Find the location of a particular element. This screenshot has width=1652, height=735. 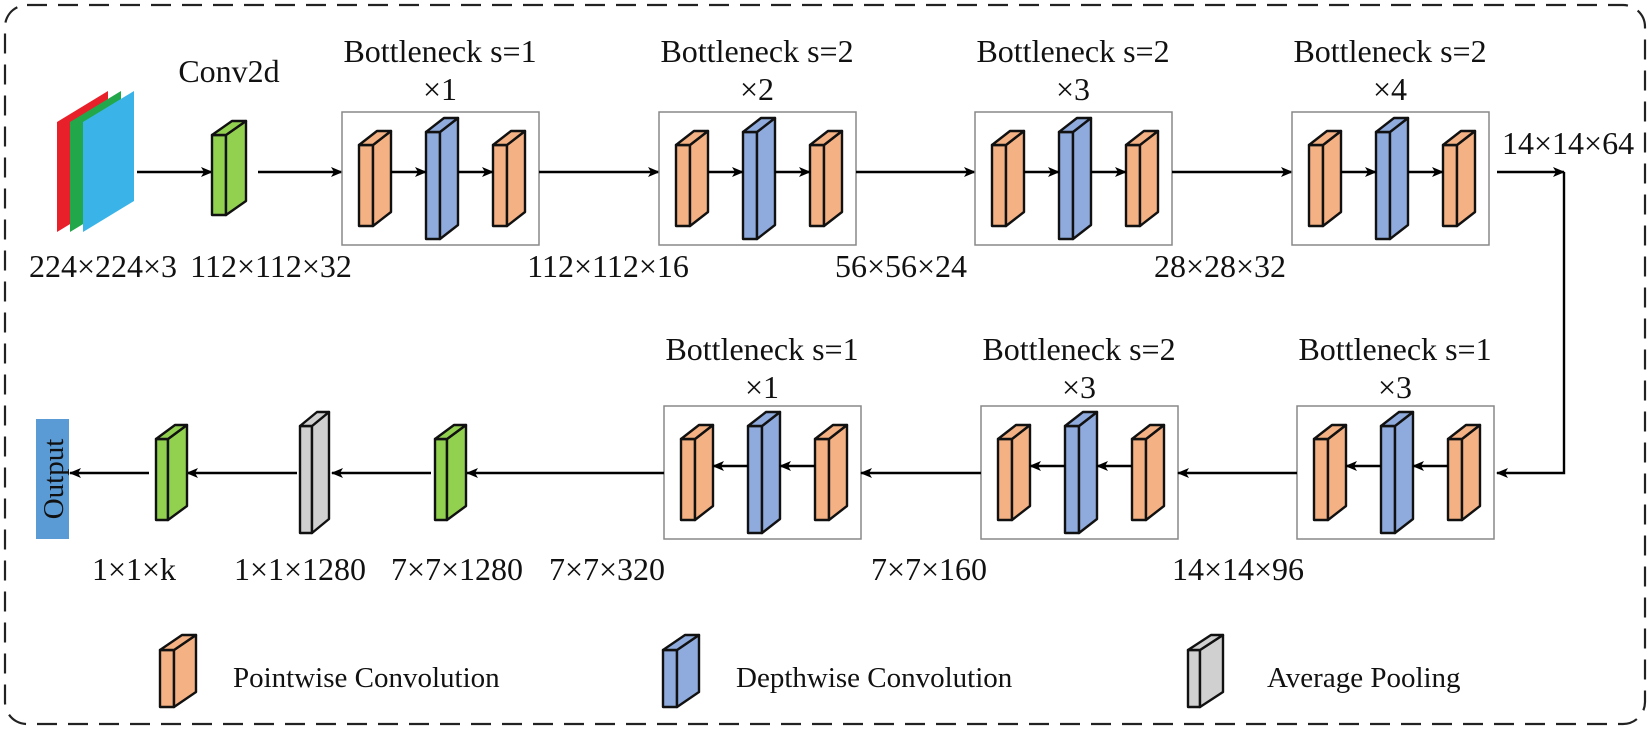

legend-icon-pooling-face is located at coordinates (1205, 642).